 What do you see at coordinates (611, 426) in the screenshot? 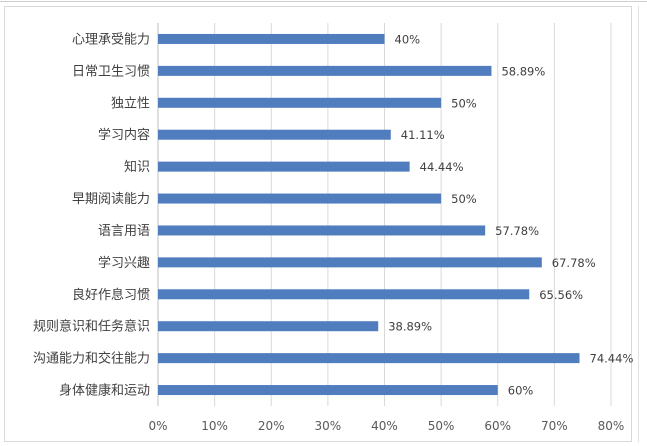
I see `x-tick-label: 80%` at bounding box center [611, 426].